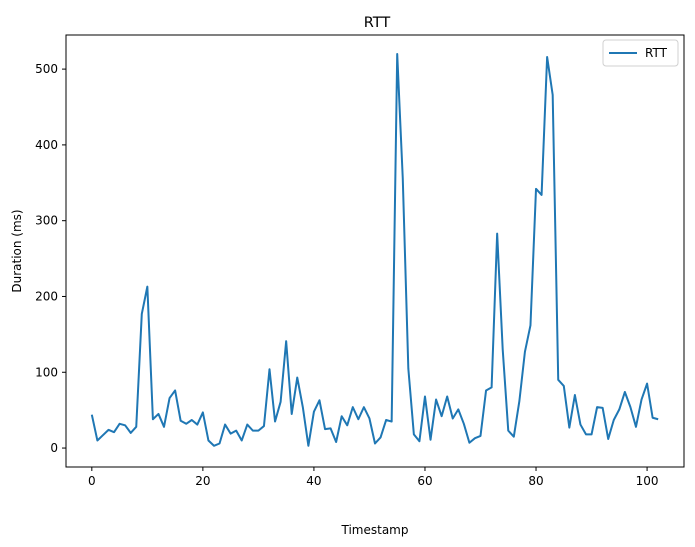 This screenshot has width=695, height=547. I want to click on legend-box, so click(640, 53).